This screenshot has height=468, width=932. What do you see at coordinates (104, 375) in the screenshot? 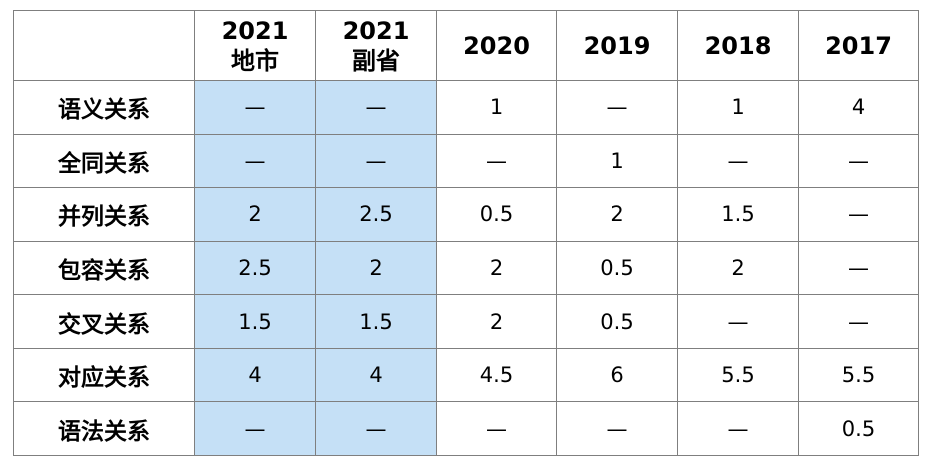
I see `row-label: 对应关系` at bounding box center [104, 375].